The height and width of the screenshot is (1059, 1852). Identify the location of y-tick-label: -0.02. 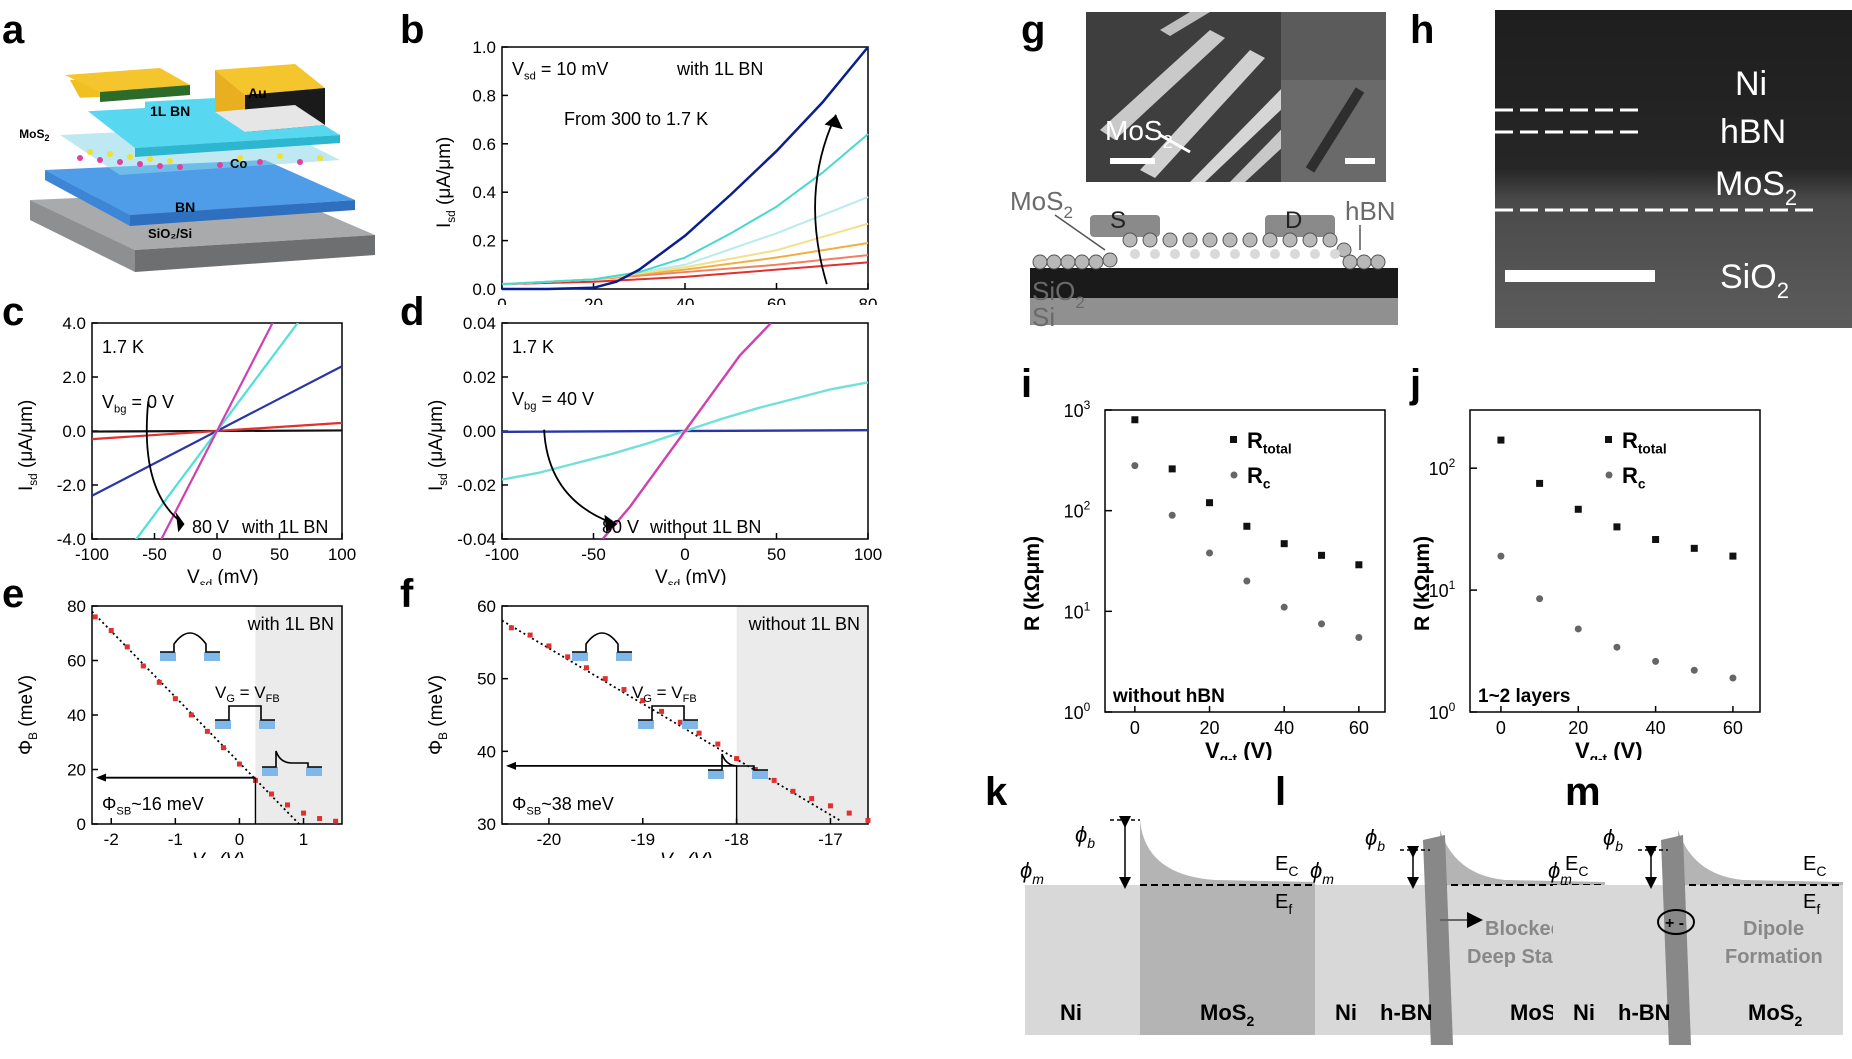
(476, 485).